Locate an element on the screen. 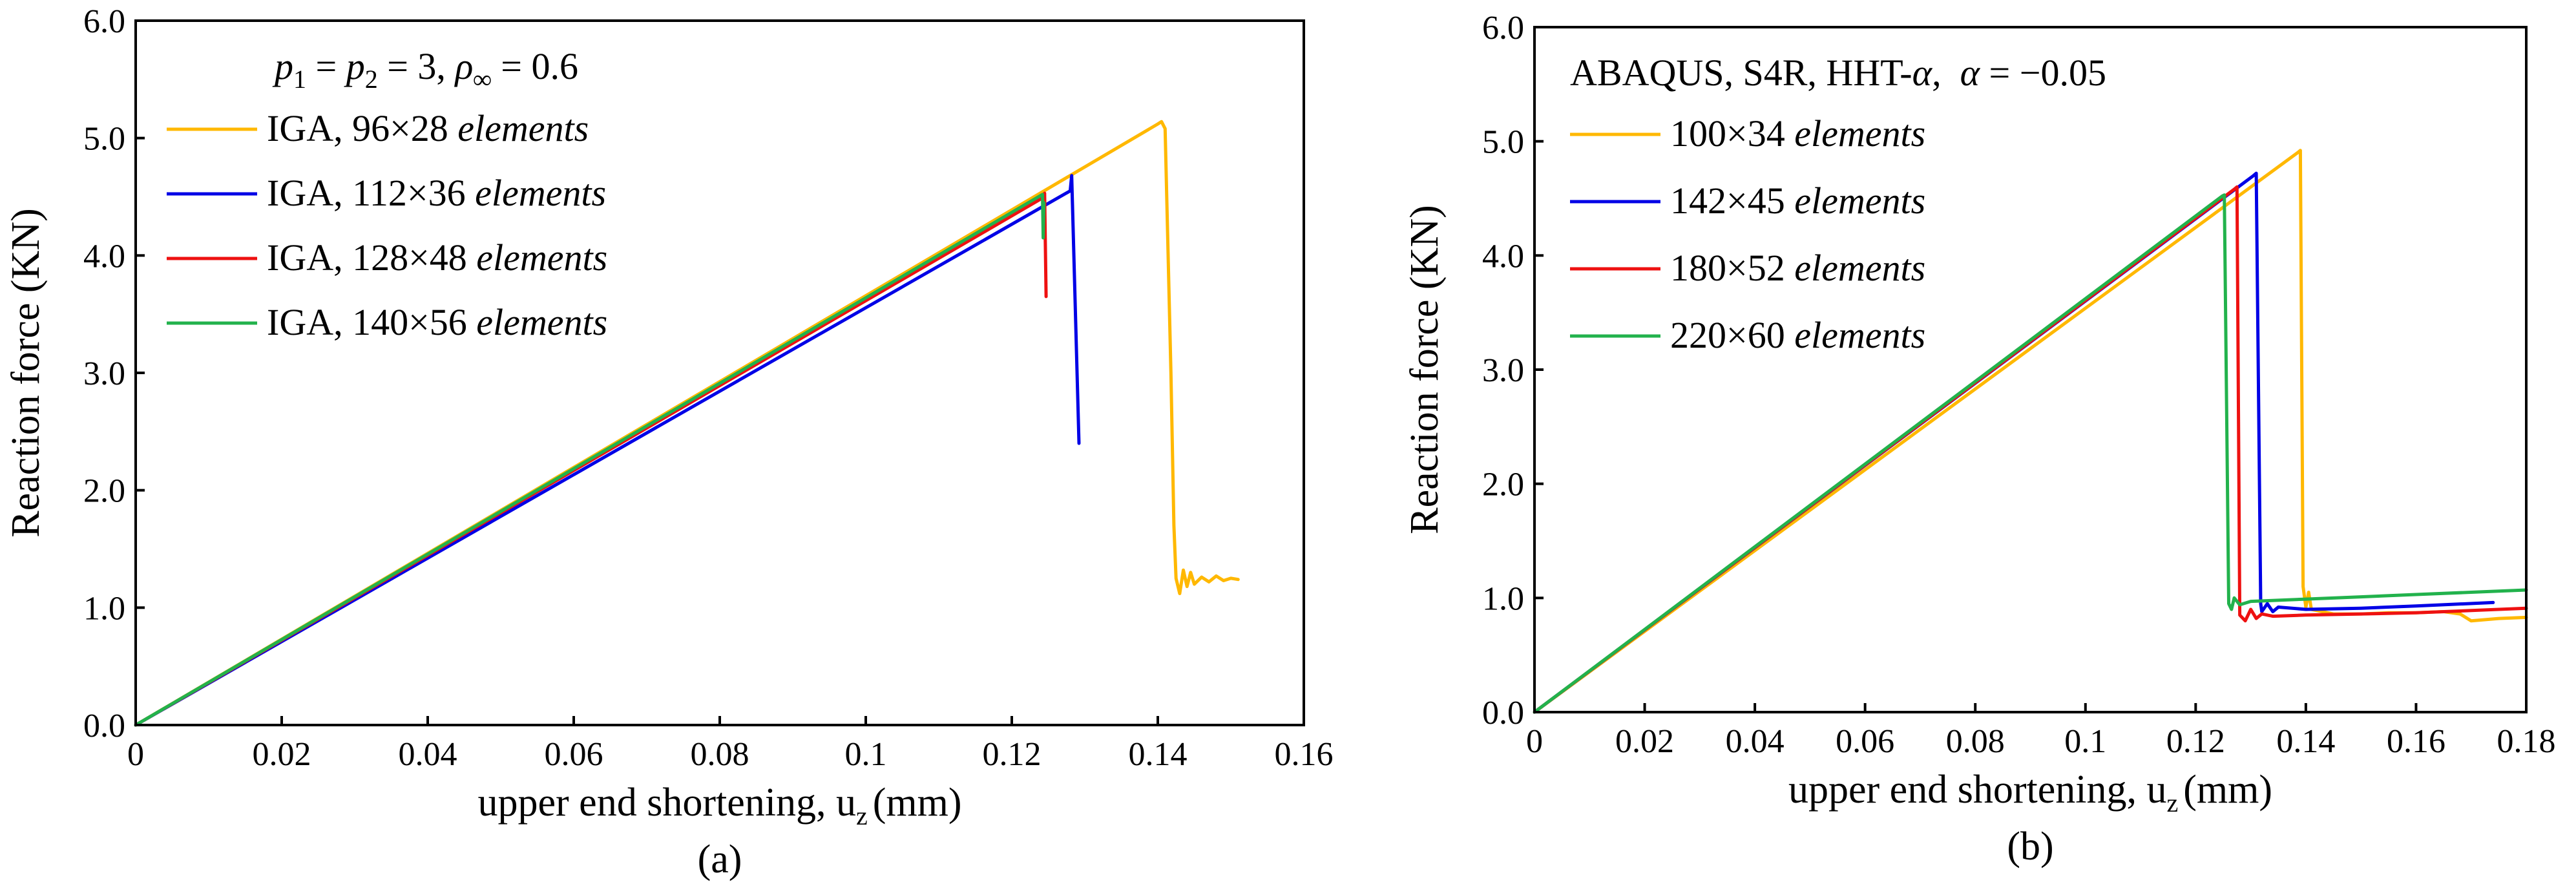 The image size is (2576, 895). panel-b-x-tick-label: 0.12 is located at coordinates (2195, 741).